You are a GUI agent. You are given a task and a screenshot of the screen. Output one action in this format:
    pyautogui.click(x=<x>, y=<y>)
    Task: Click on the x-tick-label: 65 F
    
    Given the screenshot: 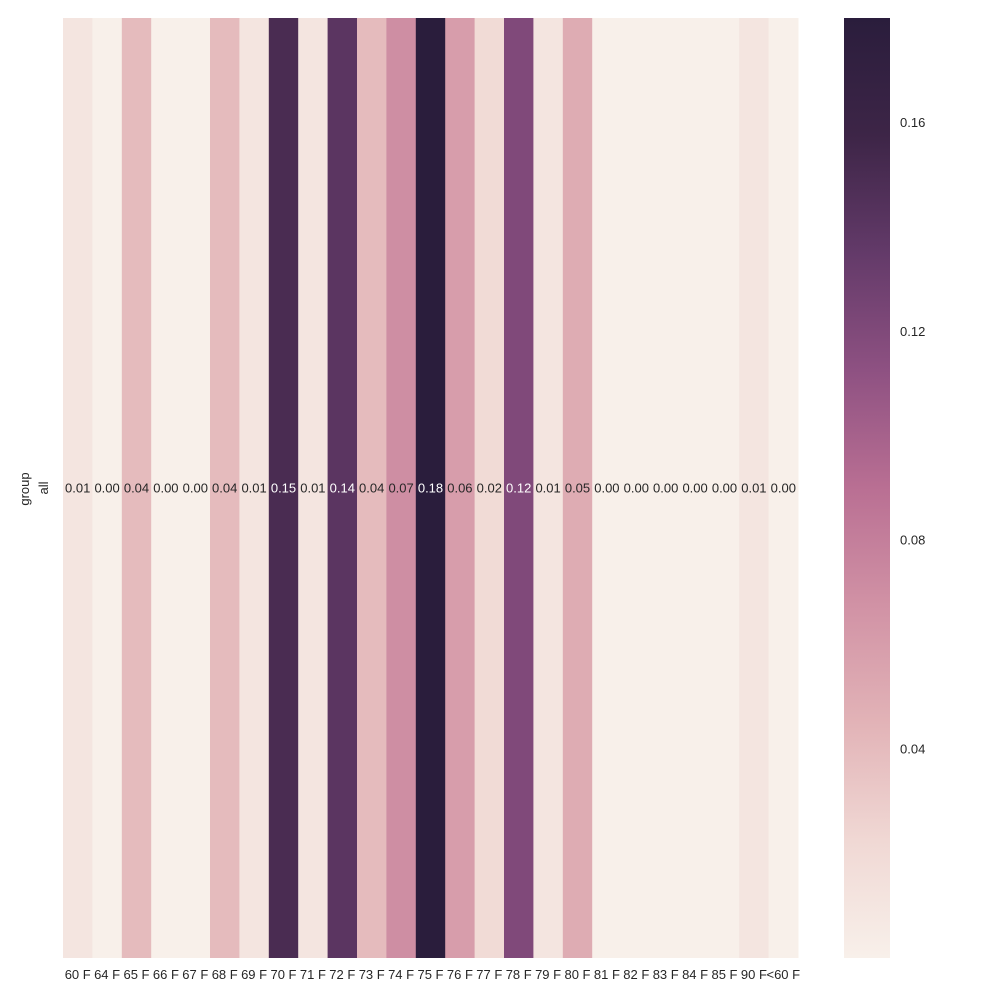 What is the action you would take?
    pyautogui.click(x=136, y=974)
    